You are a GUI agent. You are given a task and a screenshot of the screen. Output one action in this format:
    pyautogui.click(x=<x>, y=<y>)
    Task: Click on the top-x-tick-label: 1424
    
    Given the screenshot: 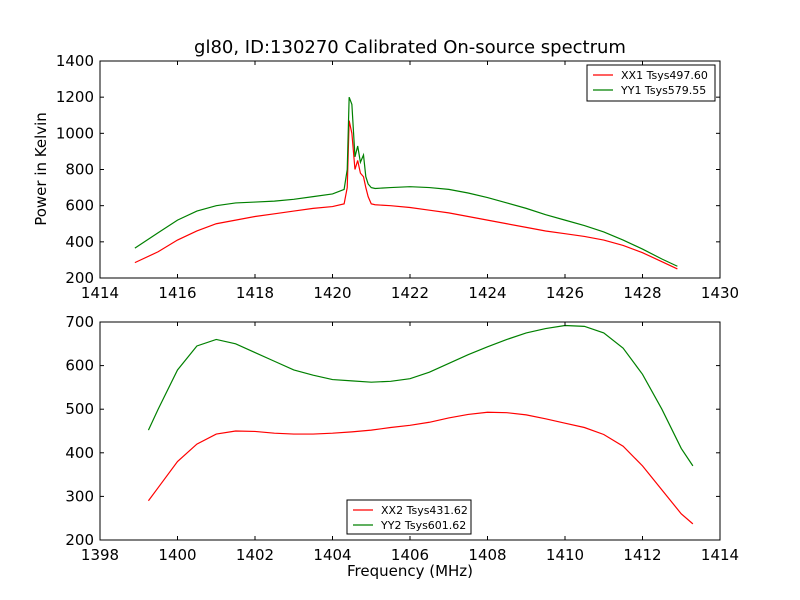 What is the action you would take?
    pyautogui.click(x=487, y=293)
    